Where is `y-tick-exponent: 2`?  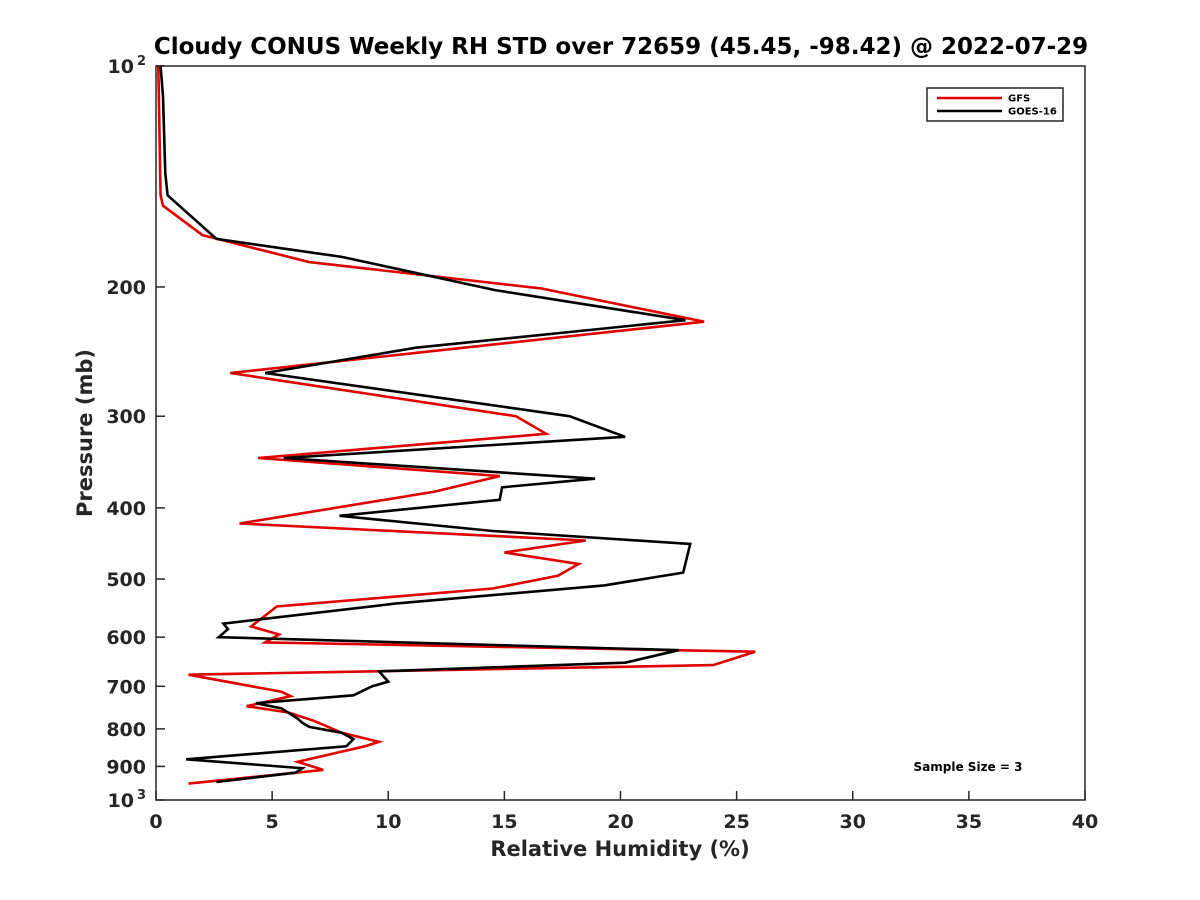
y-tick-exponent: 2 is located at coordinates (141, 61).